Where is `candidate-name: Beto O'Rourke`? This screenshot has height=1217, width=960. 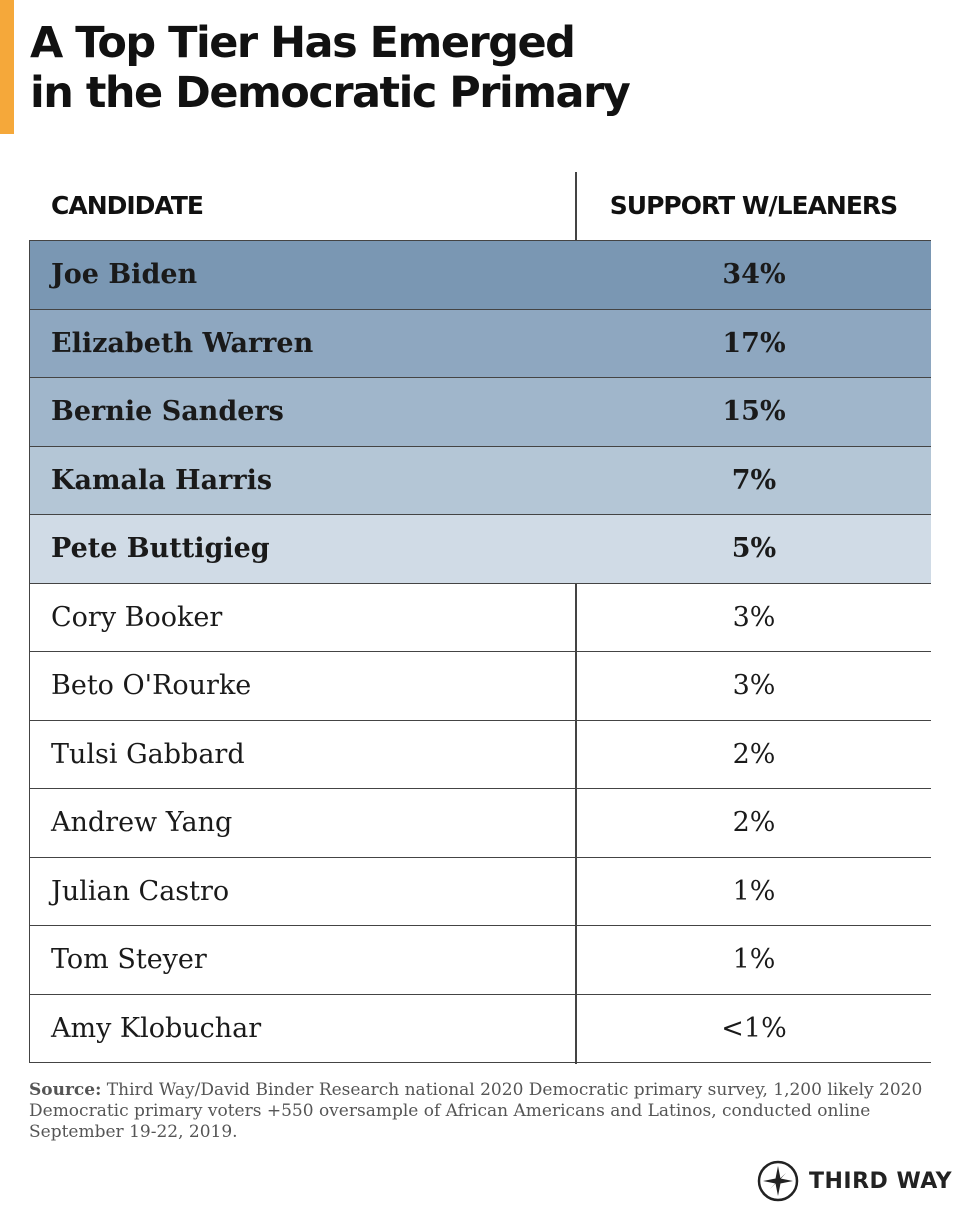 candidate-name: Beto O'Rourke is located at coordinates (151, 685).